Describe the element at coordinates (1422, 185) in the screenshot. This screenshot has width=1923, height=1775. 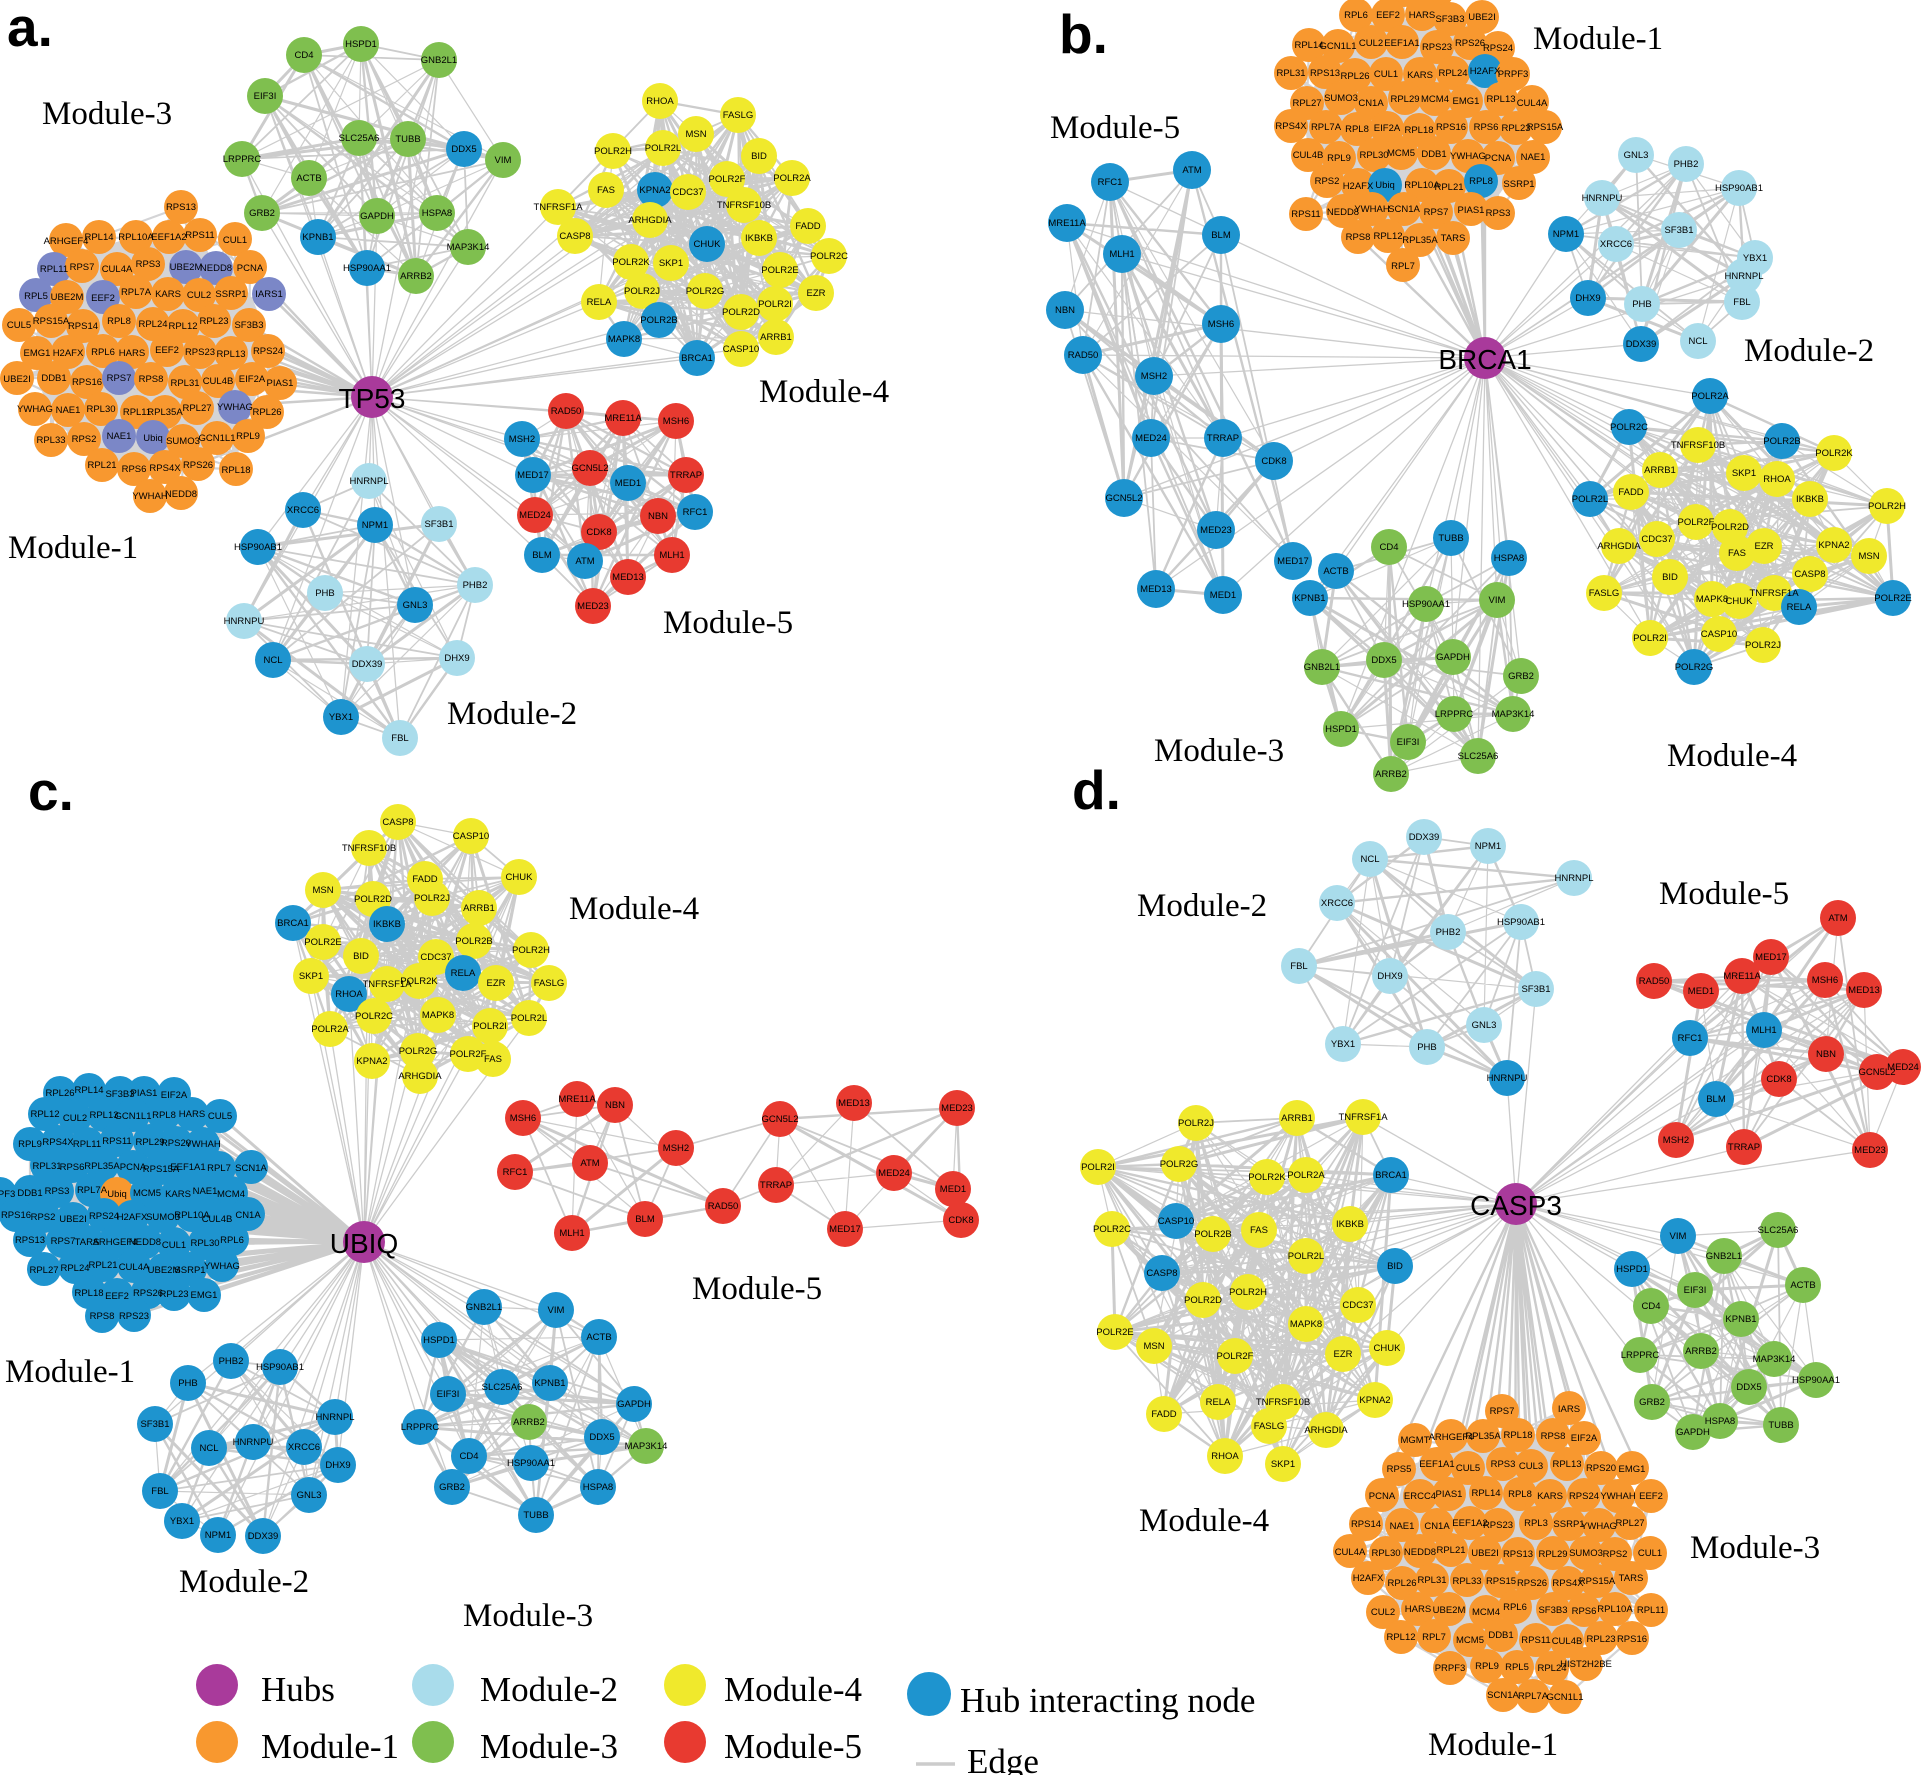
I see `svg-text: RPL10A` at that location.